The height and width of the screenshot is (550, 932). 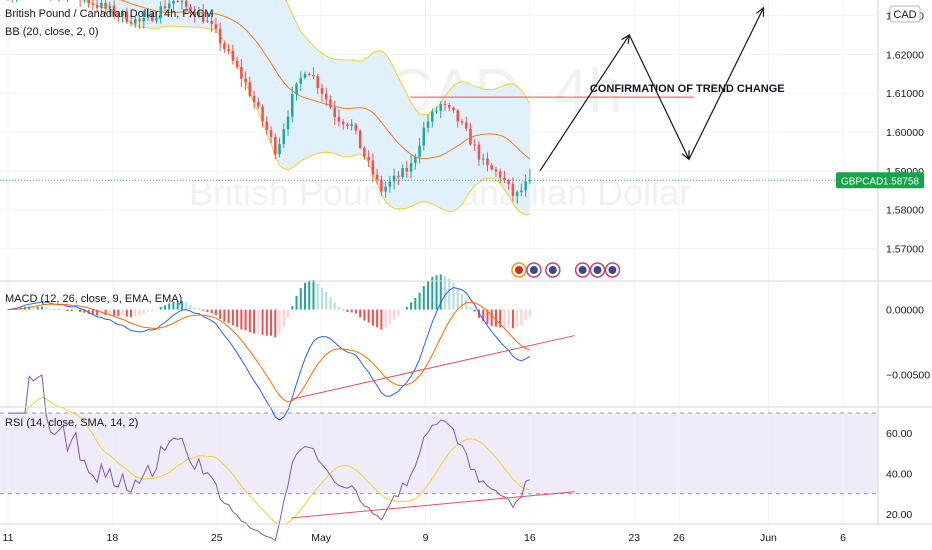 I want to click on bb-upper-line, so click(x=408, y=58).